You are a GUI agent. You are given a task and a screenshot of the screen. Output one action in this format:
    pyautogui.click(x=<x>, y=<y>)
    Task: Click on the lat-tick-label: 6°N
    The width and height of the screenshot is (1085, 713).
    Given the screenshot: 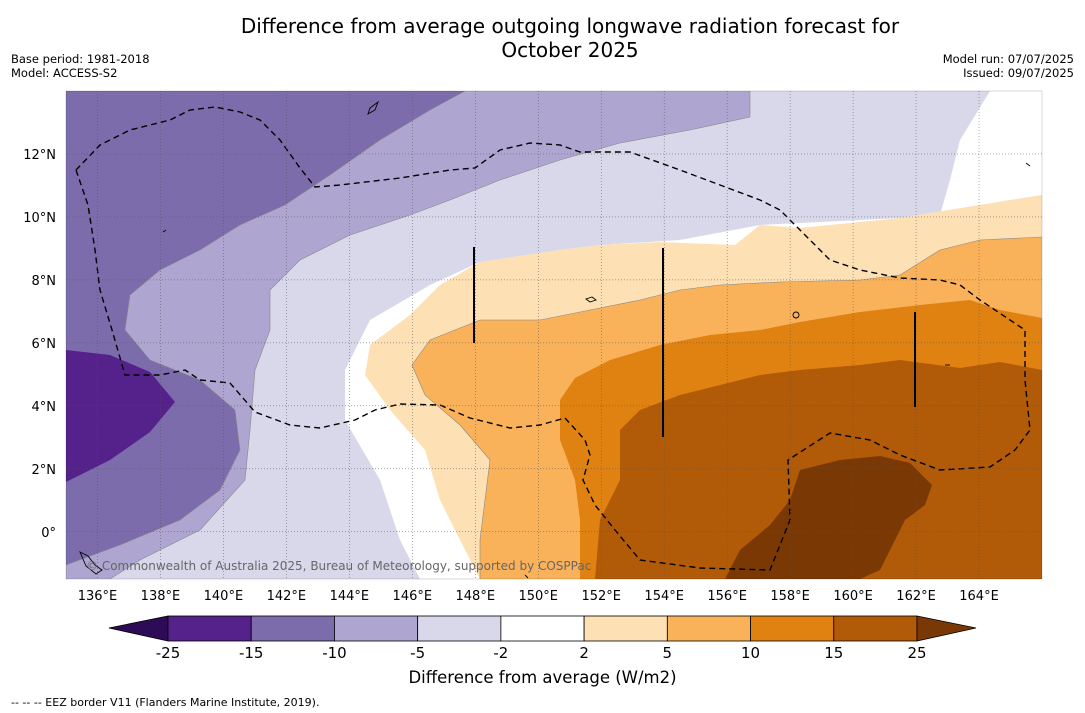 What is the action you would take?
    pyautogui.click(x=44, y=344)
    